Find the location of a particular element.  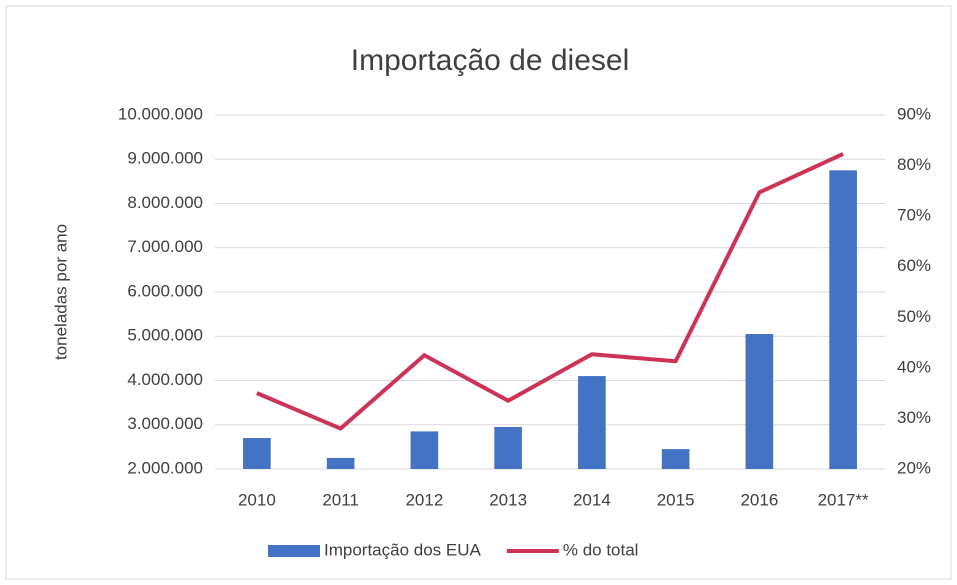

x-tick-label: 2017** is located at coordinates (843, 499).